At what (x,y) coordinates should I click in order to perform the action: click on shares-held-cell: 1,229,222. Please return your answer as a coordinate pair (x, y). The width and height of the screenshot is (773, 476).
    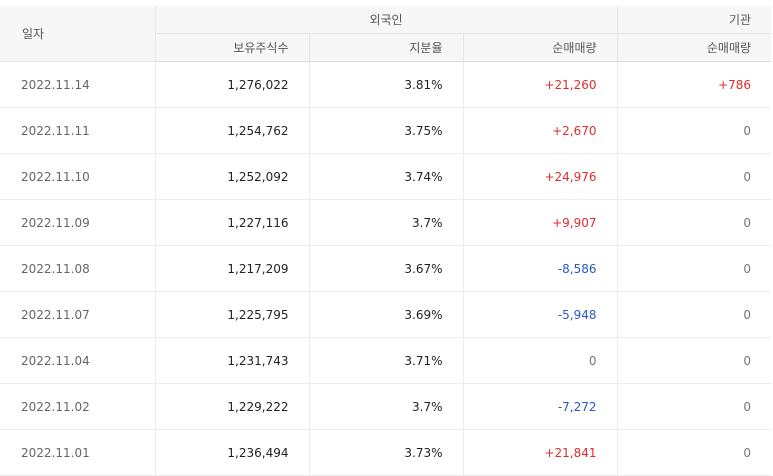
    Looking at the image, I should click on (232, 406).